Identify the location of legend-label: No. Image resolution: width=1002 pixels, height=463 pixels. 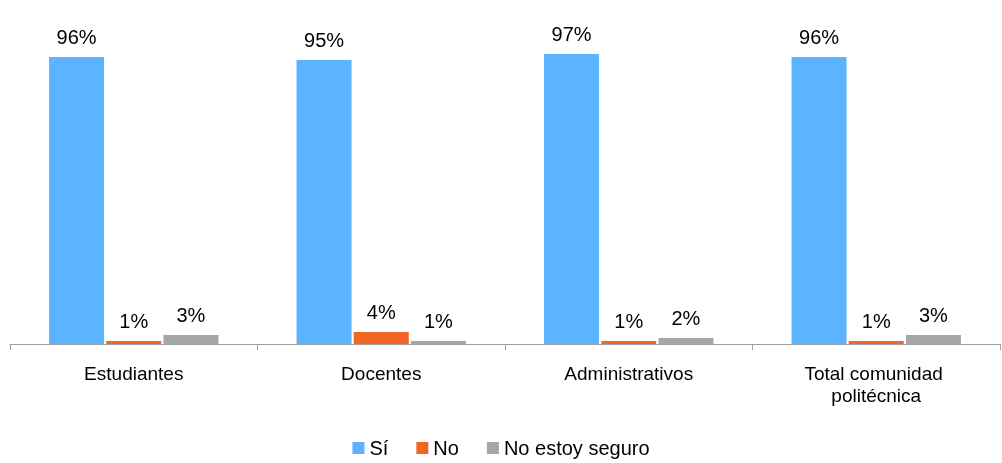
(446, 448).